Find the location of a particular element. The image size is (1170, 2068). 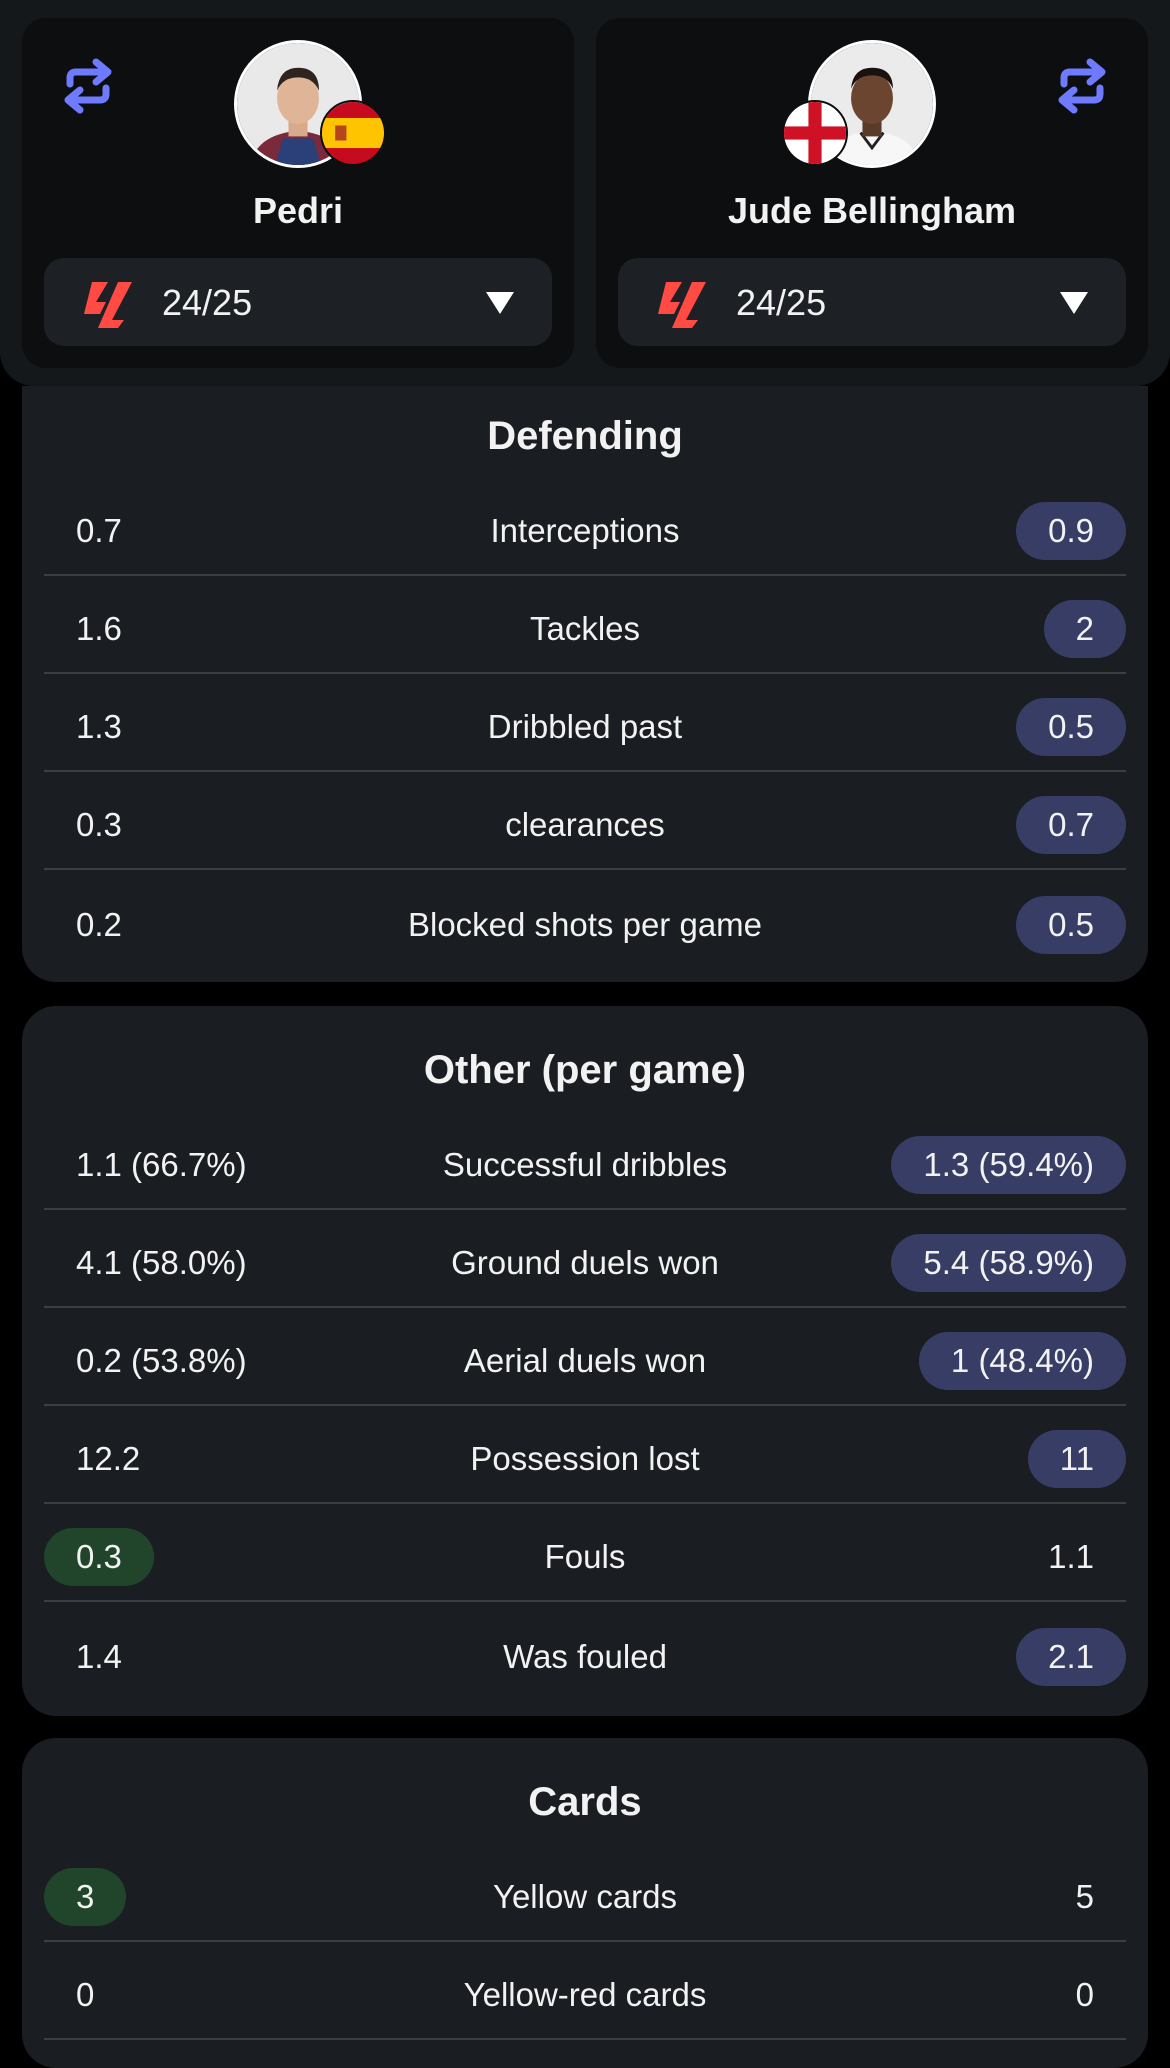

stat-label: Interceptions is located at coordinates (585, 530).